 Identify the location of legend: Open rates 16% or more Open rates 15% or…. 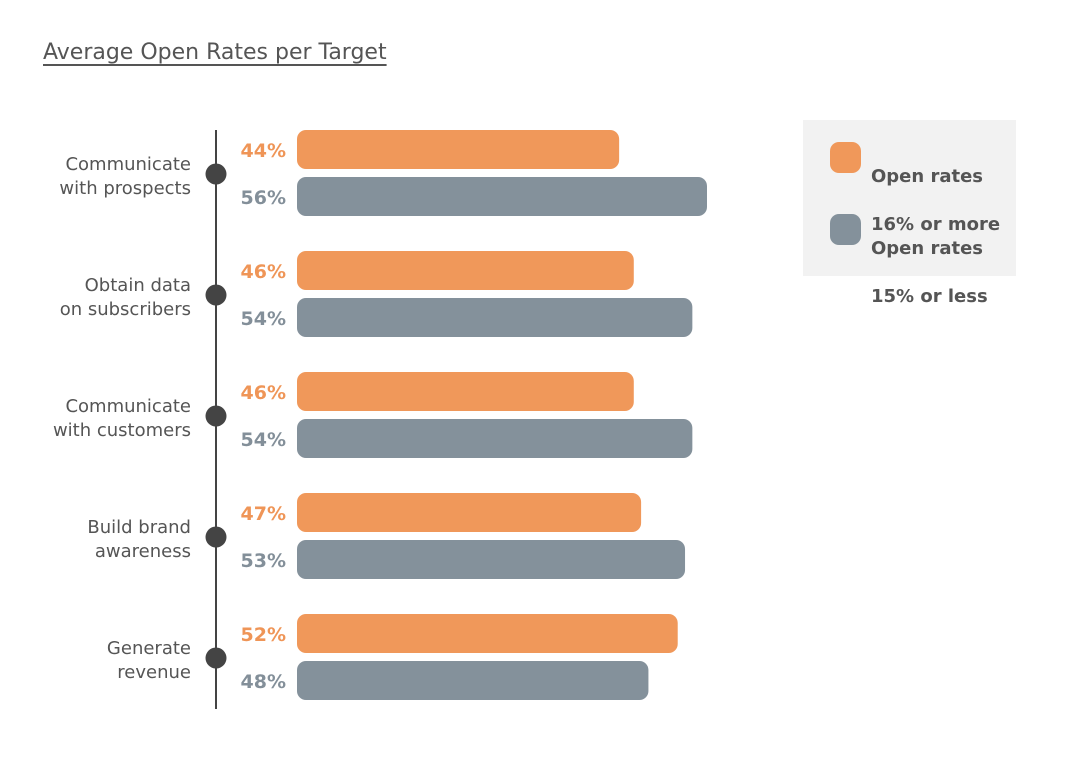
(909, 213).